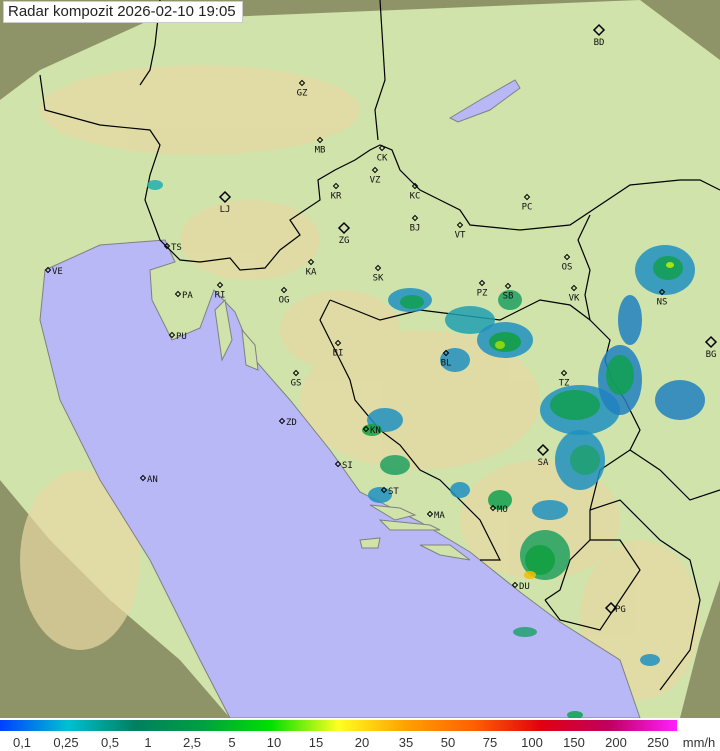  I want to click on city-label: SK, so click(378, 279).